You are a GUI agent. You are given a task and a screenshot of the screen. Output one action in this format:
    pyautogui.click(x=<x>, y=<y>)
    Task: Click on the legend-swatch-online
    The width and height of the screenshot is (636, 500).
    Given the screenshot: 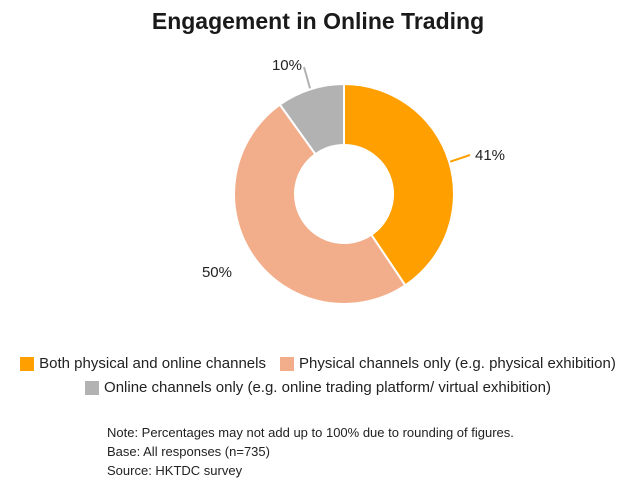 What is the action you would take?
    pyautogui.click(x=92, y=387)
    